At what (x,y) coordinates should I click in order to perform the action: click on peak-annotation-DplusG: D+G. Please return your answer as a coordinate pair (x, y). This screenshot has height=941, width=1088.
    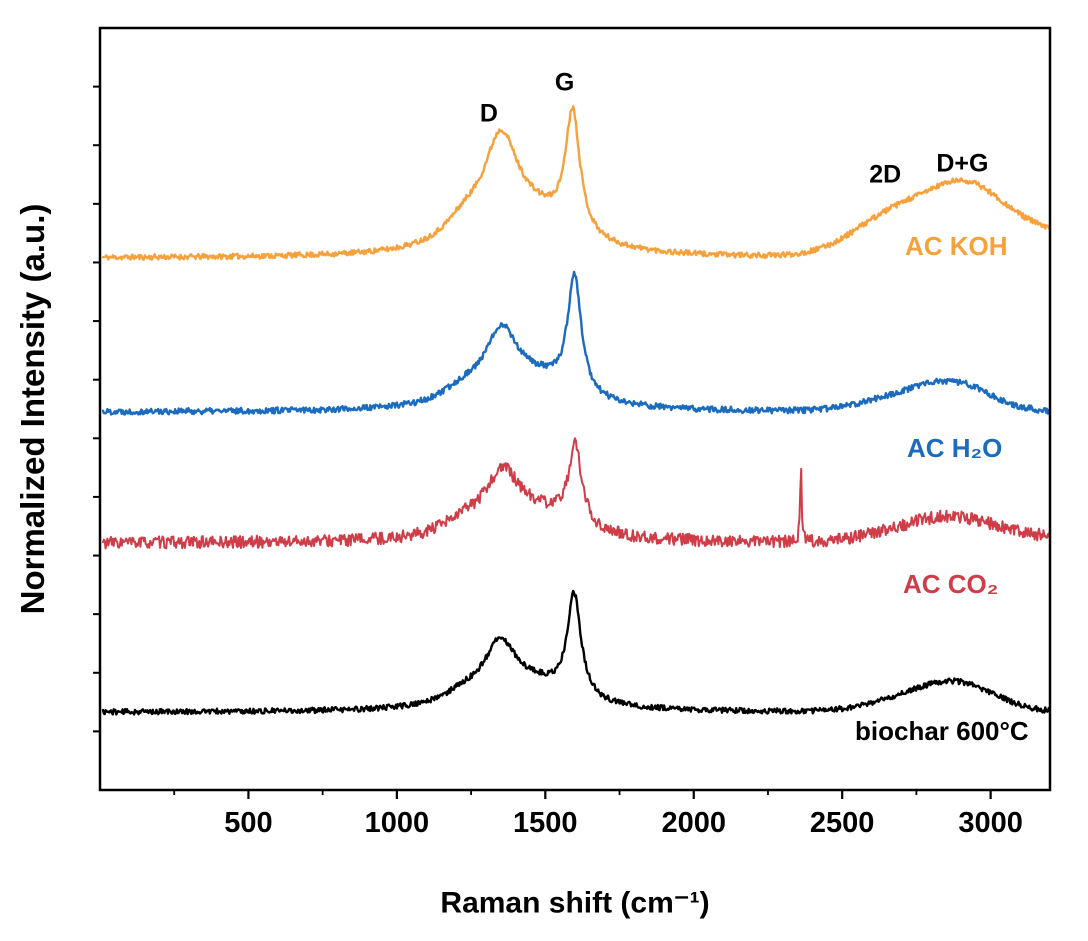
    Looking at the image, I should click on (962, 163).